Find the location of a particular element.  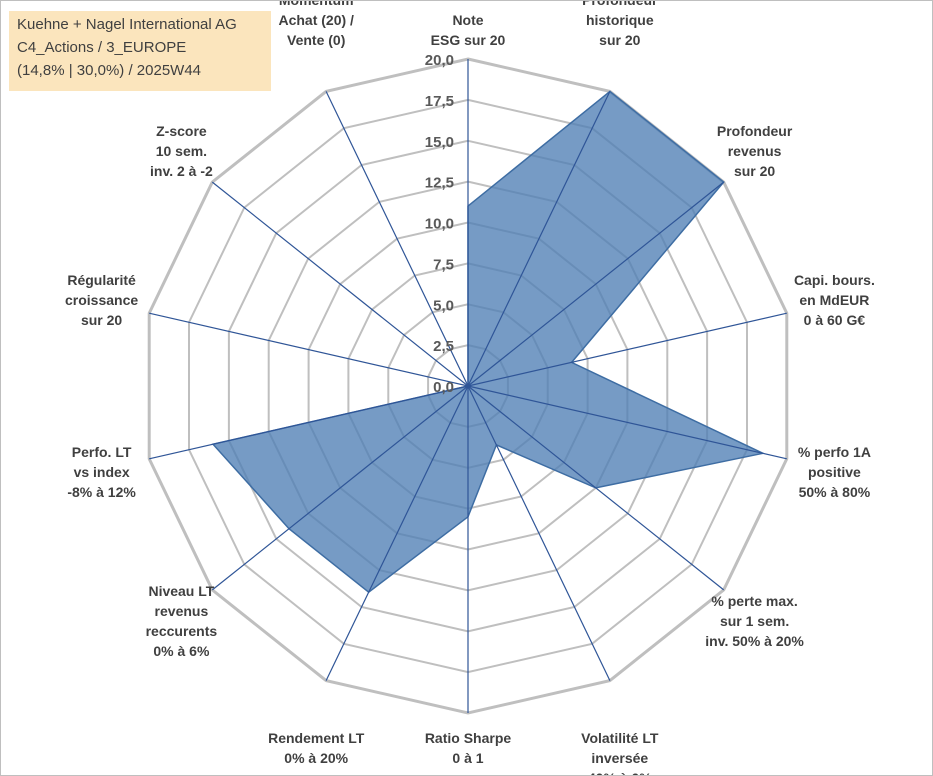

axis-label-9-line-1: revenus is located at coordinates (182, 611).